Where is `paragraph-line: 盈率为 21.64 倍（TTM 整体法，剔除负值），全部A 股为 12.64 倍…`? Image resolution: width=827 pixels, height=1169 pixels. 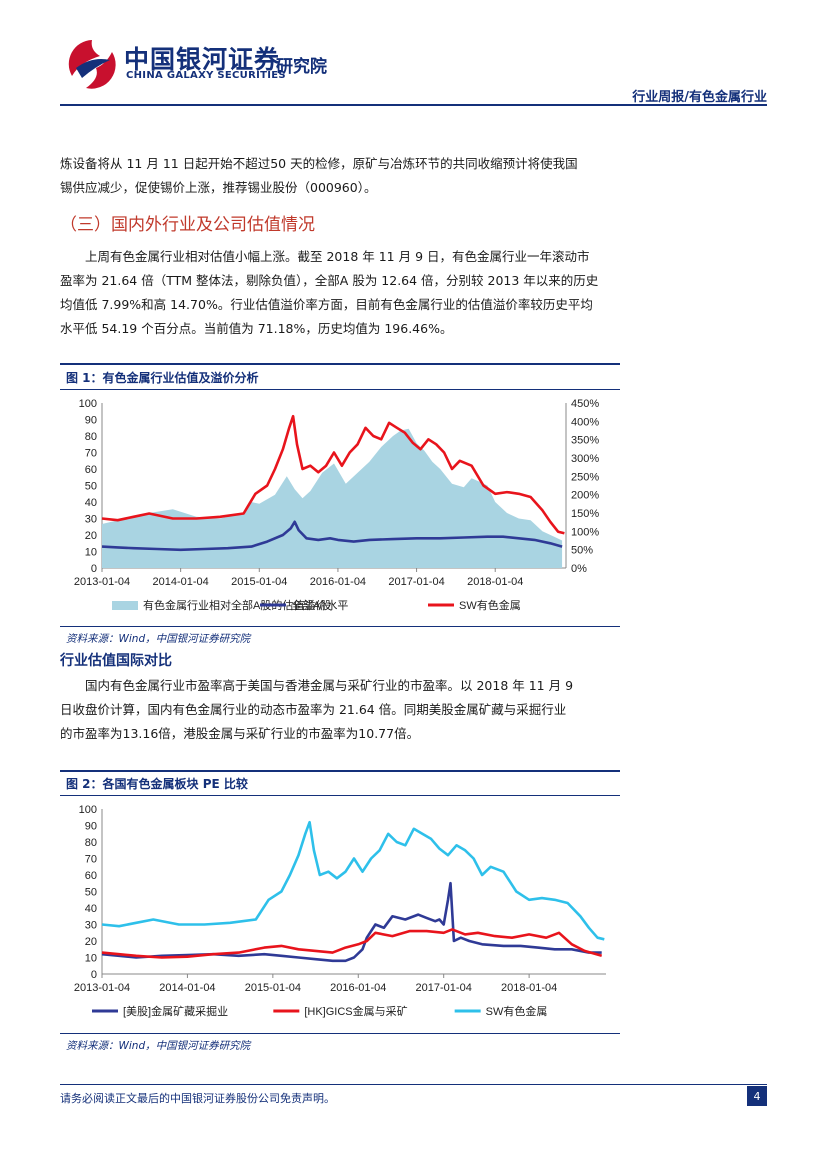
paragraph-line: 盈率为 21.64 倍（TTM 整体法，剔除负值），全部A 股为 12.64 倍… is located at coordinates (329, 280).